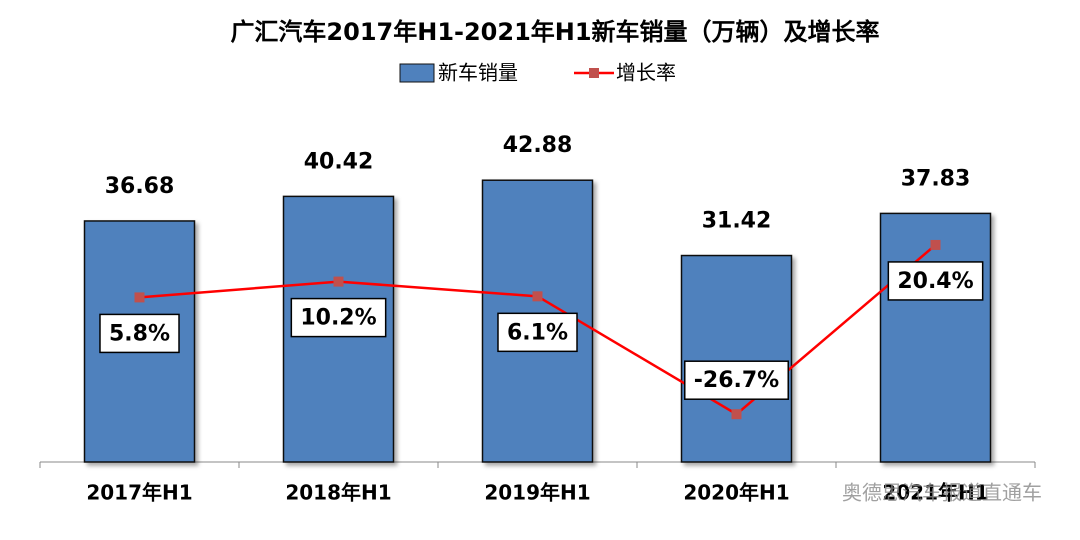  I want to click on line-value-label: 6.1%, so click(537, 332).